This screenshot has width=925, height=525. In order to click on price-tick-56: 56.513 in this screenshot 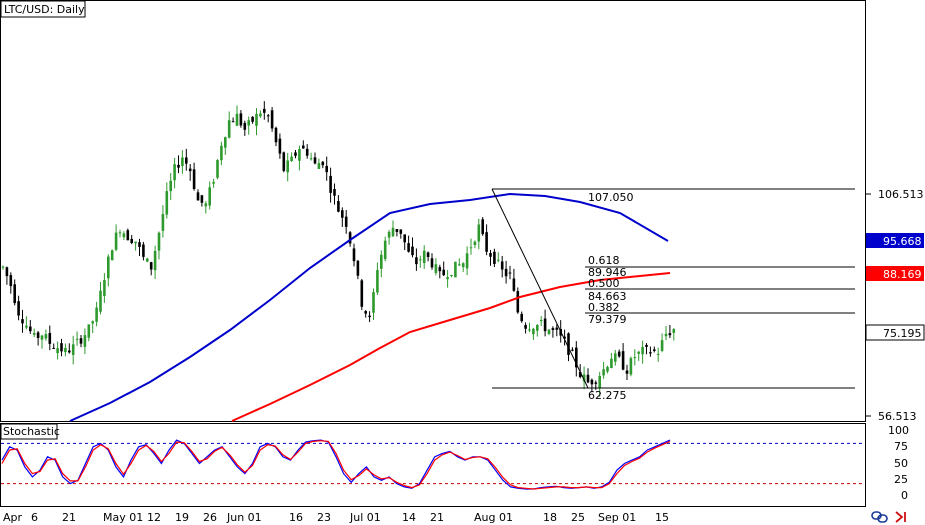, I will do `click(897, 416)`.